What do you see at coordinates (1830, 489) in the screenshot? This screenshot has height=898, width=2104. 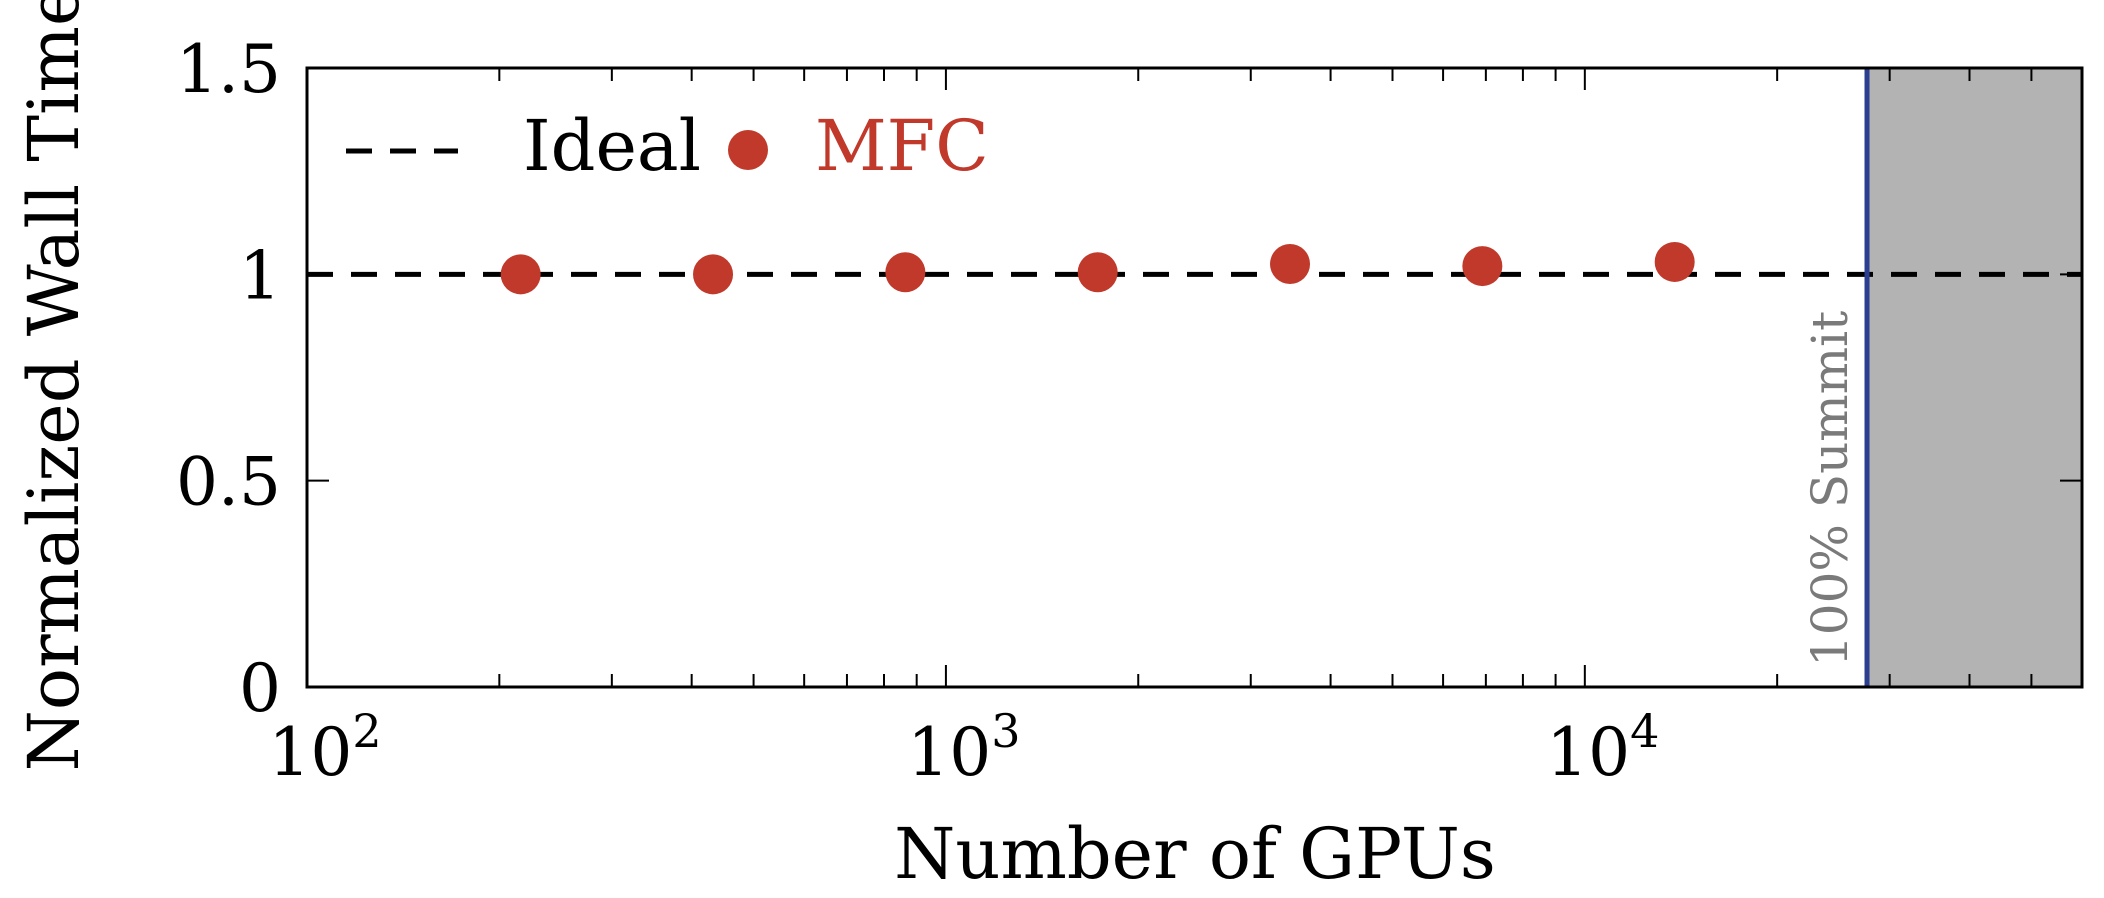 I see `summit-label: 100% Summit` at bounding box center [1830, 489].